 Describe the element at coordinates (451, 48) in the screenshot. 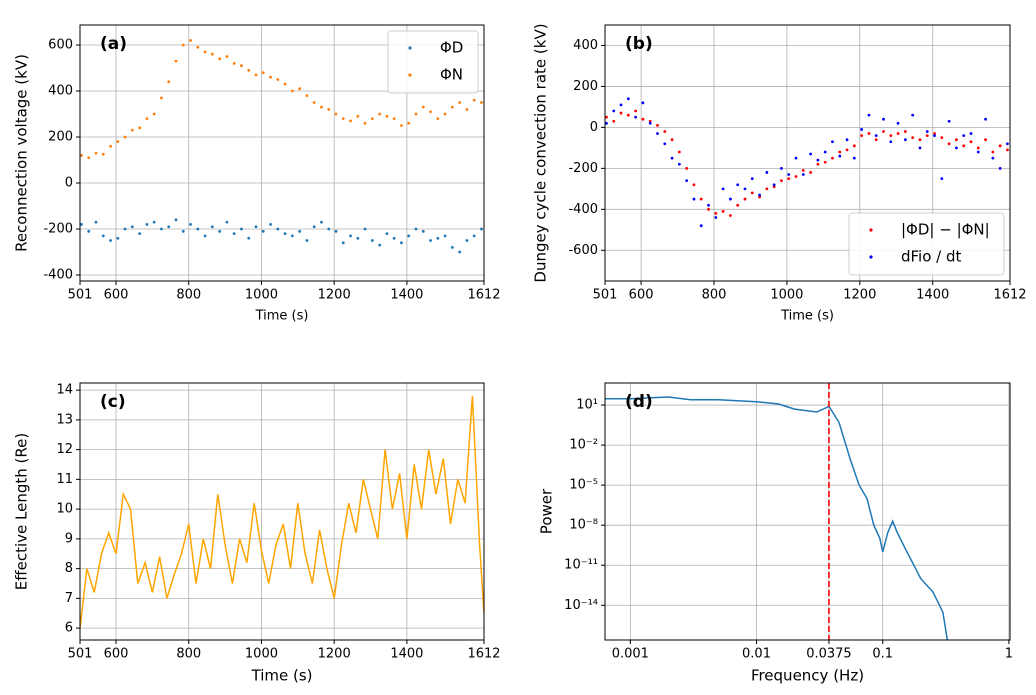

I see `legend-label: ΦD` at that location.